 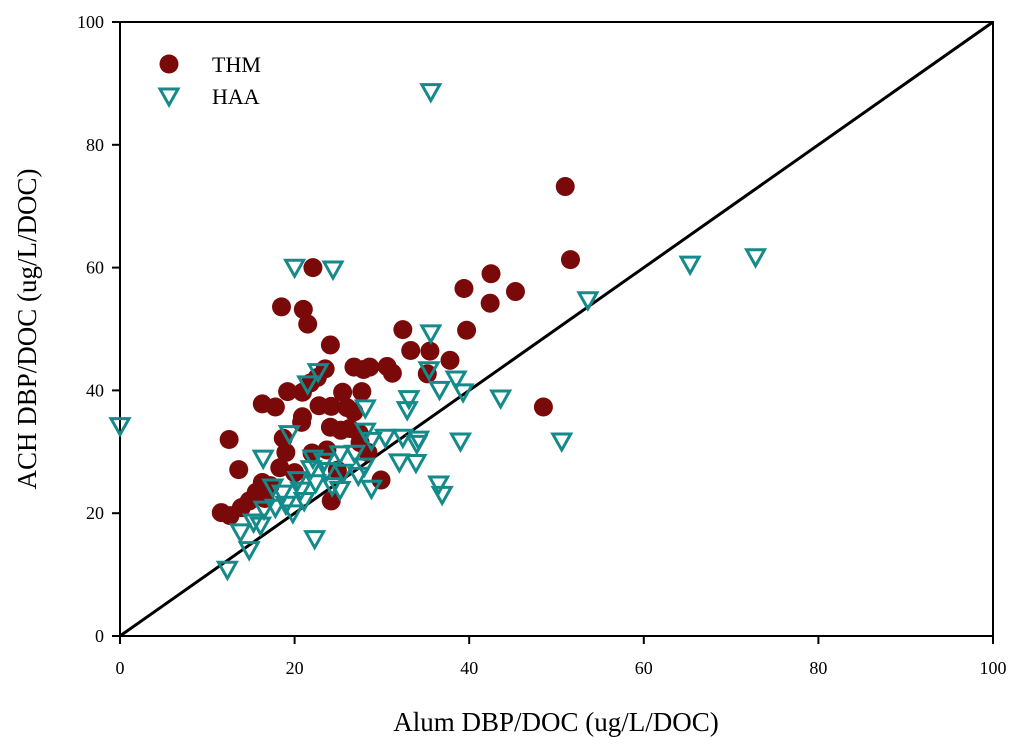 What do you see at coordinates (95, 268) in the screenshot?
I see `y-tick-label: 60` at bounding box center [95, 268].